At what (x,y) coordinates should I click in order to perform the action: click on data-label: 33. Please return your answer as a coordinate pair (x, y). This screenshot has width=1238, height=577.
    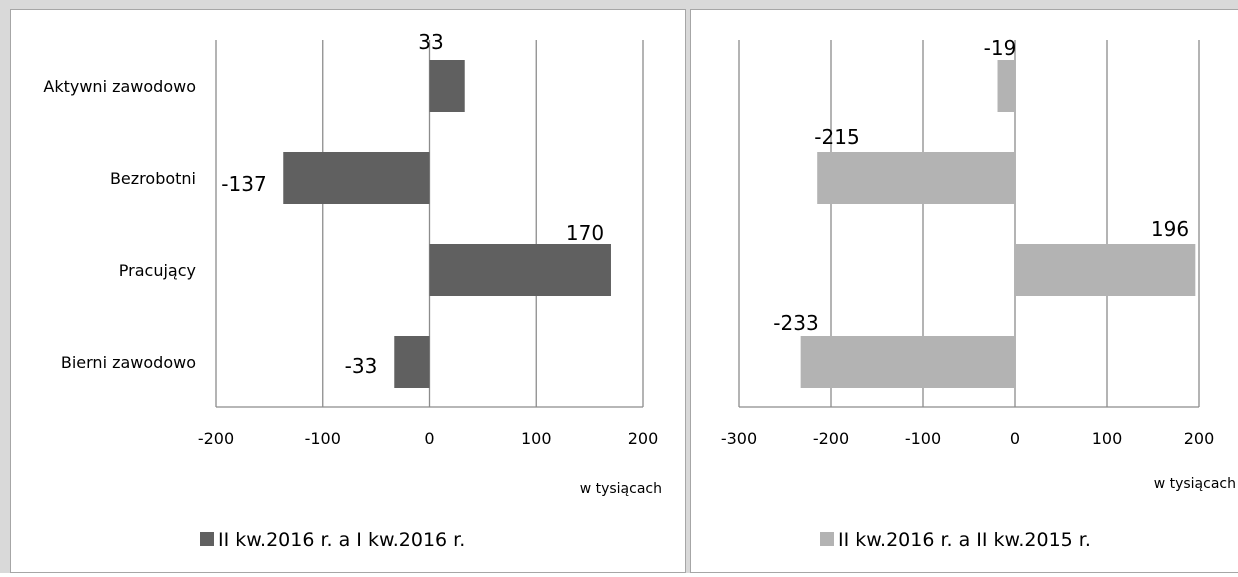
    Looking at the image, I should click on (430, 42).